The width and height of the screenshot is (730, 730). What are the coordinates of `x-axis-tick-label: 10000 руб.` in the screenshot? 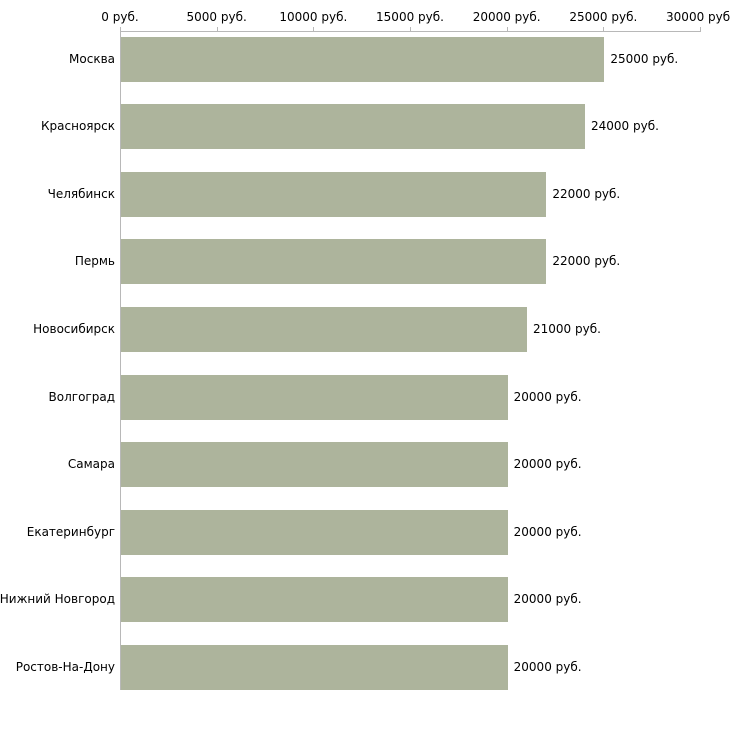 It's located at (313, 17).